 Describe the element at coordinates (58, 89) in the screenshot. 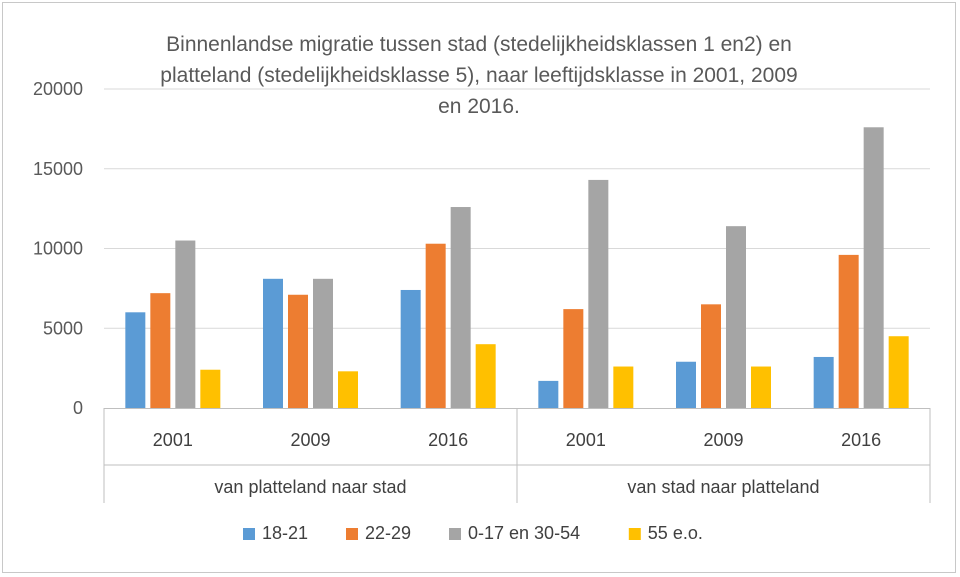

I see `y-tick-label: 20000` at that location.